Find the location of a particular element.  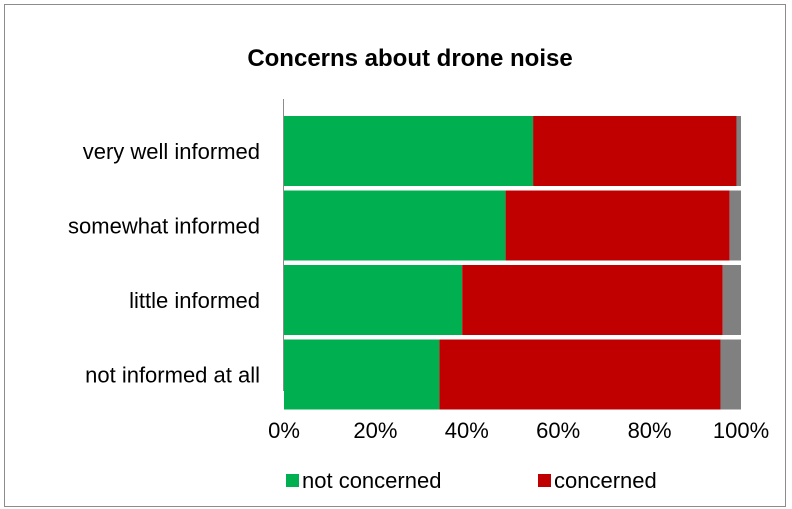

legend-label-not-concerned: not concerned is located at coordinates (371, 480).